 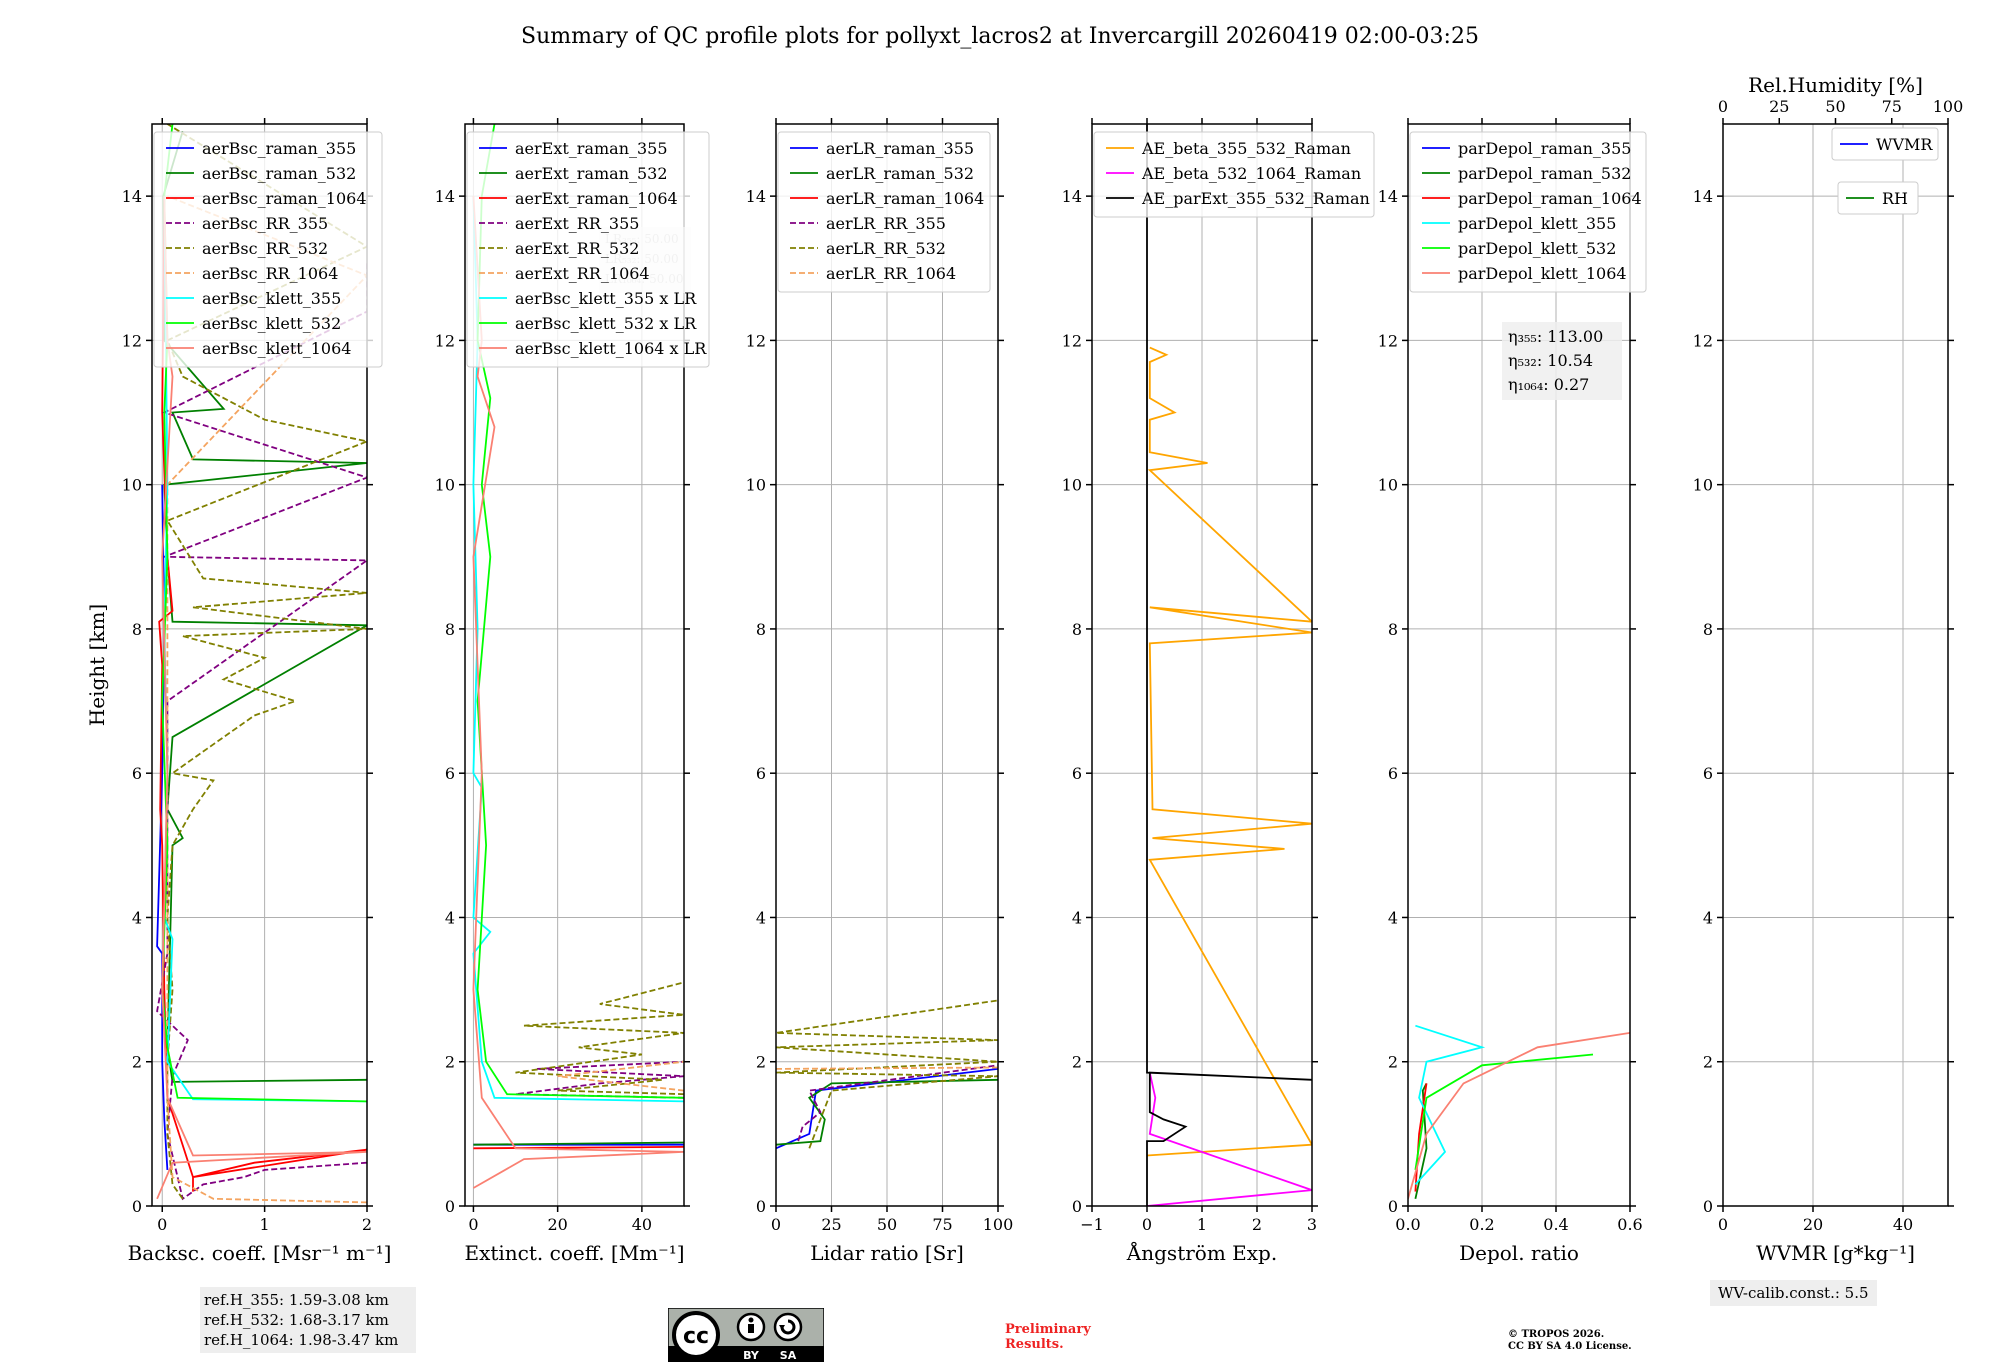 What do you see at coordinates (591, 173) in the screenshot?
I see `legend-label: aerExt_raman_532` at bounding box center [591, 173].